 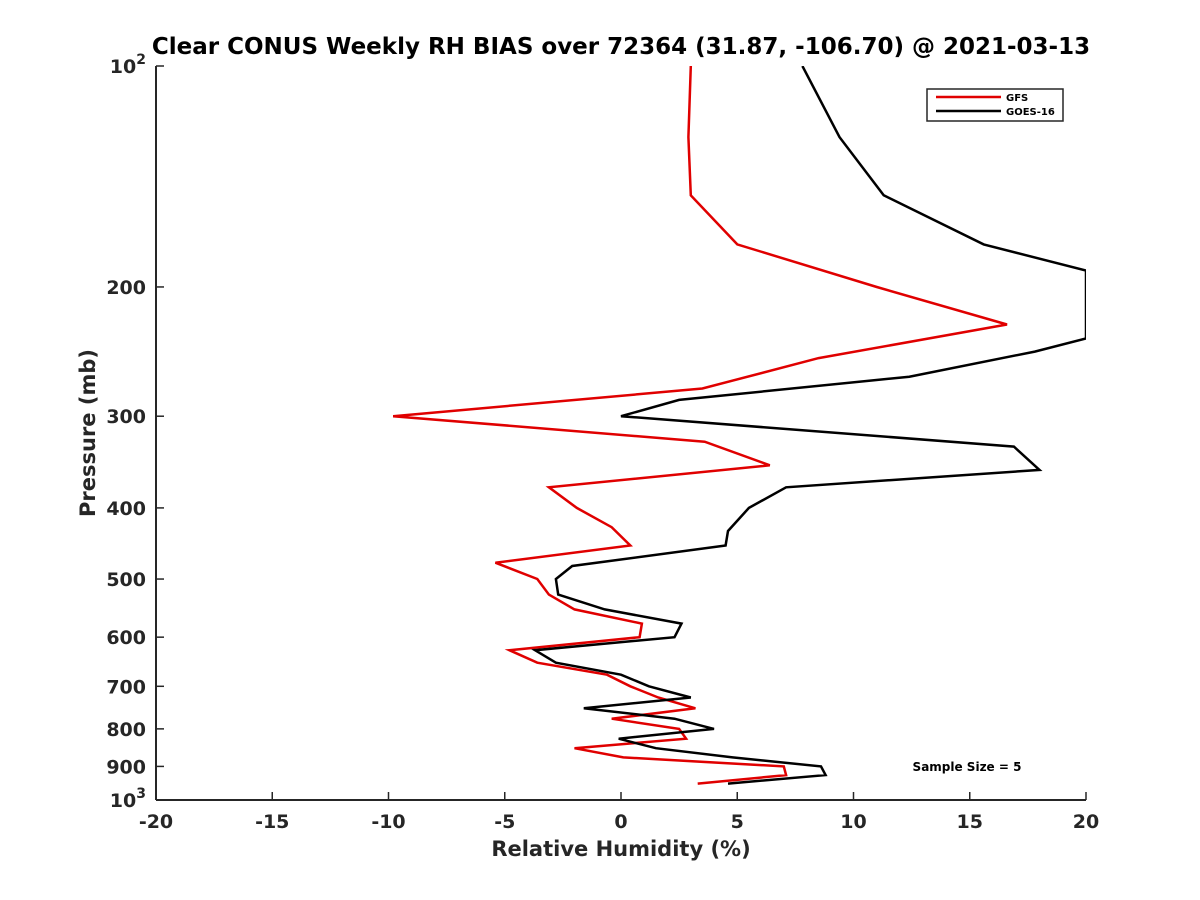 What do you see at coordinates (853, 822) in the screenshot?
I see `x-tick-label: 10` at bounding box center [853, 822].